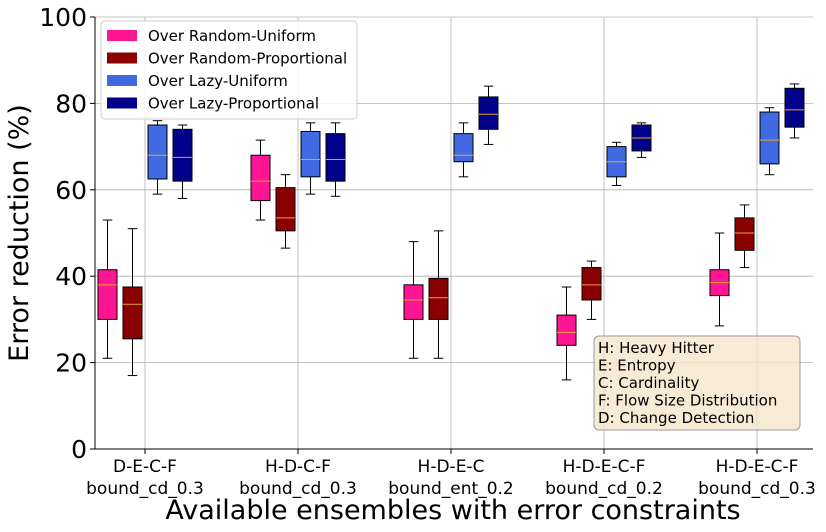 The height and width of the screenshot is (532, 826). What do you see at coordinates (298, 467) in the screenshot?
I see `x-tick-label: H-D-C-F` at bounding box center [298, 467].